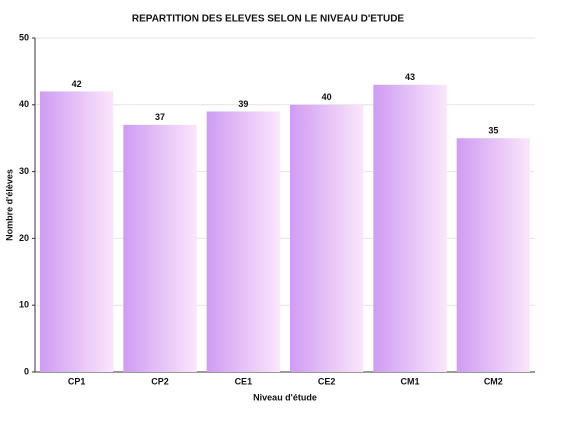 The height and width of the screenshot is (430, 570). Describe the element at coordinates (327, 381) in the screenshot. I see `x-tick-label: CE2` at that location.